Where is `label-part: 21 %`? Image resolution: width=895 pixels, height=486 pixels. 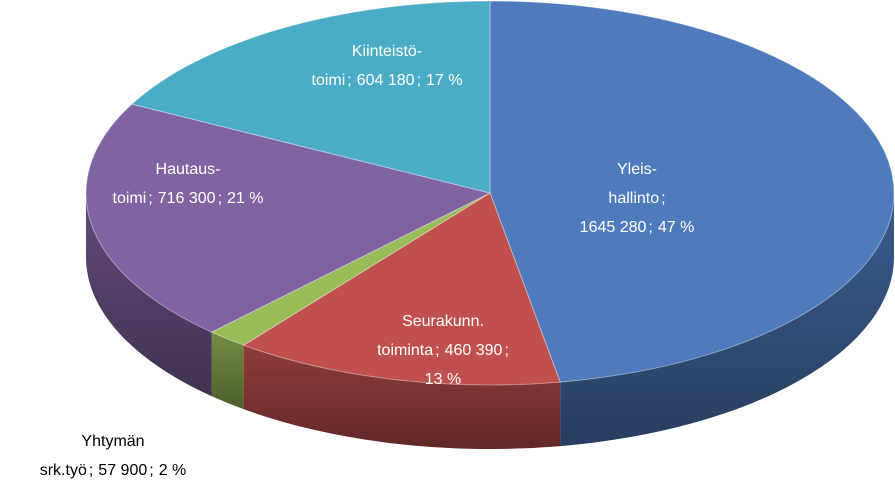 label-part: 21 % is located at coordinates (245, 198).